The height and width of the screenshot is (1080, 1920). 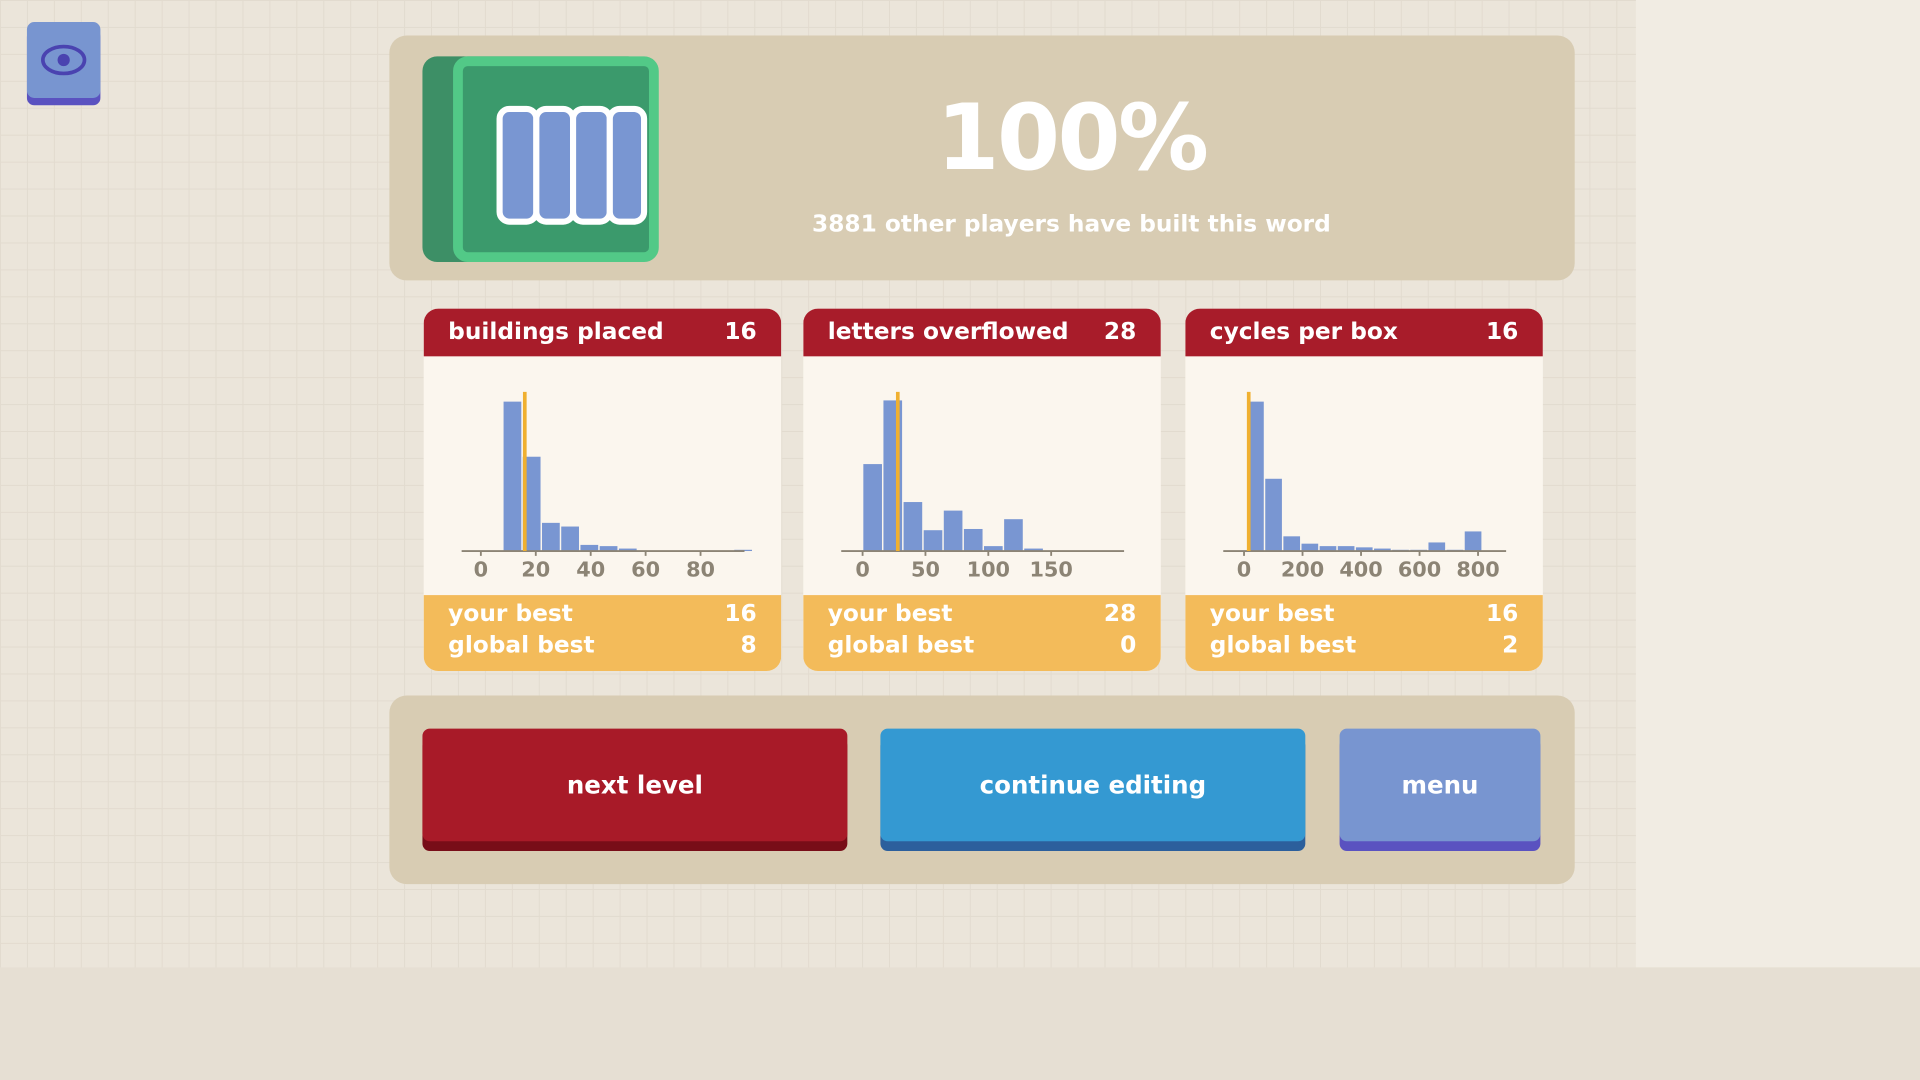 What do you see at coordinates (1364, 633) in the screenshot?
I see `card-footer: your best 16 global best 2` at bounding box center [1364, 633].